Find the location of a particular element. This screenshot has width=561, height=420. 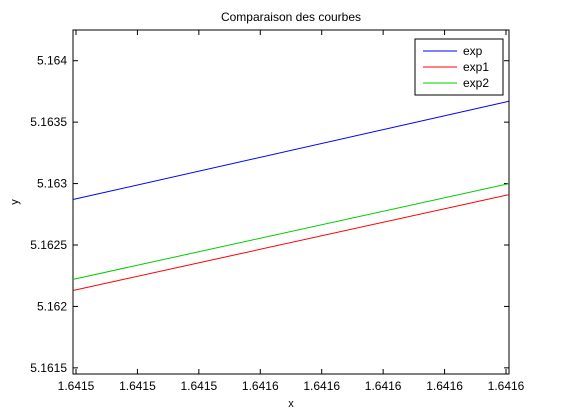

y-tick-label: 5.162 is located at coordinates (52, 306).